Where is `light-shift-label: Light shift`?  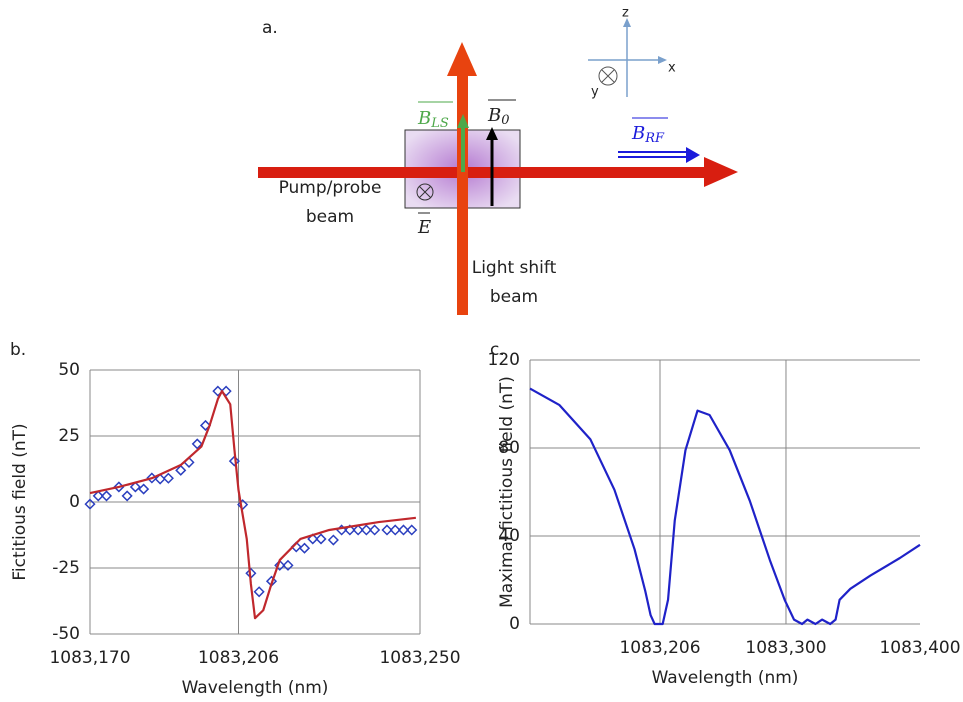
light-shift-label: Light shift is located at coordinates (514, 268).